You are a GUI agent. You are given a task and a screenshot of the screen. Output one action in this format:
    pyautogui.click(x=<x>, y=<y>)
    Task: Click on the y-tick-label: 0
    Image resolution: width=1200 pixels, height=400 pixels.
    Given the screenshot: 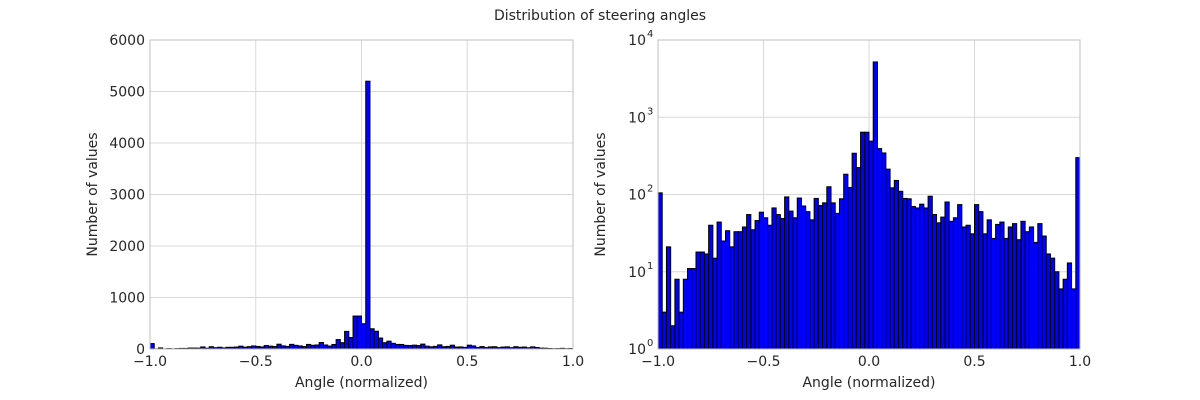 What is the action you would take?
    pyautogui.click(x=140, y=350)
    